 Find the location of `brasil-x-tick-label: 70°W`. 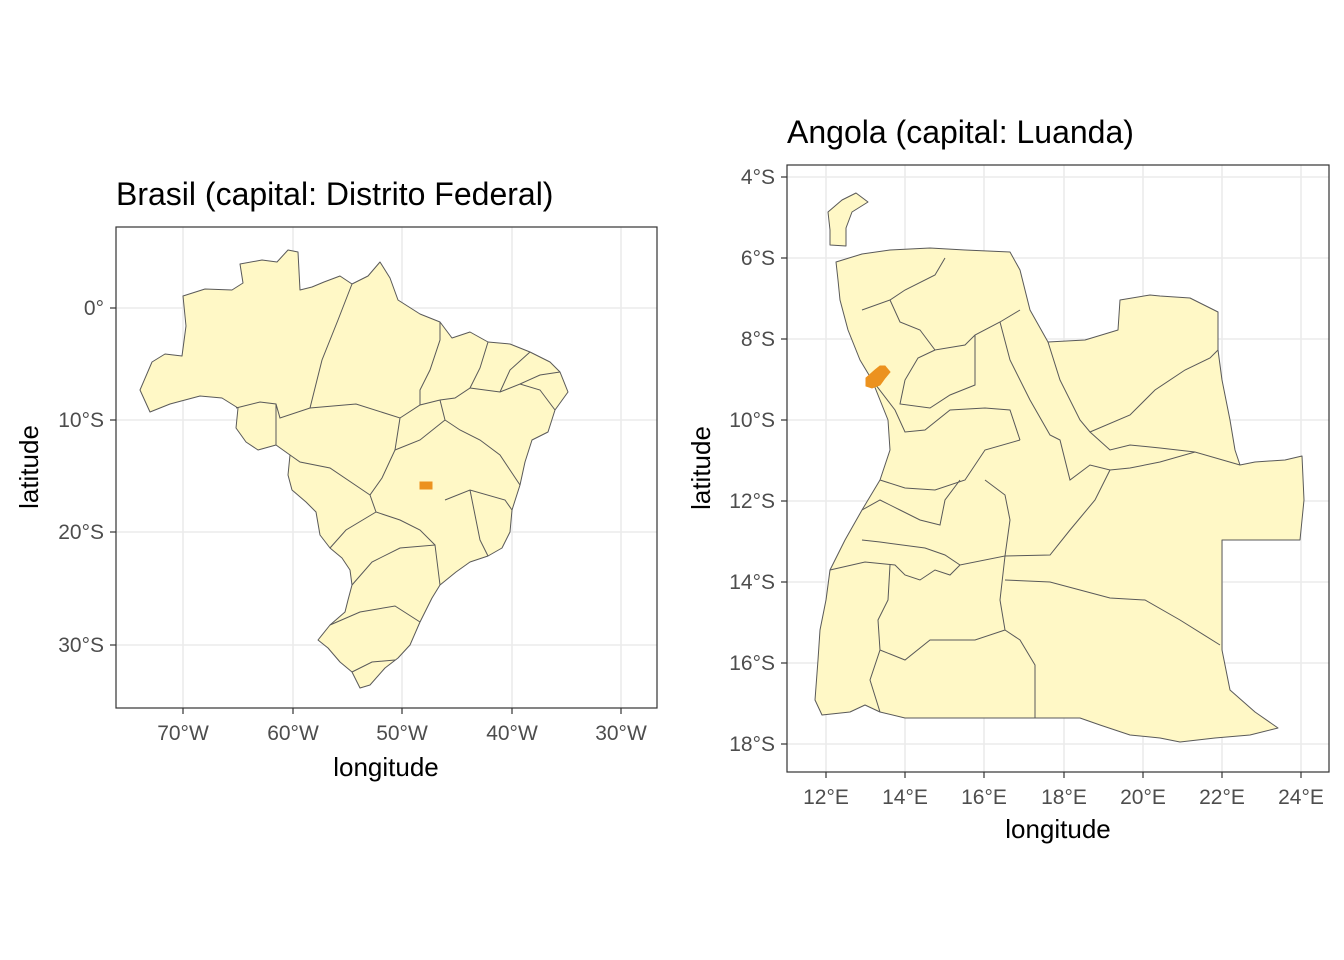

brasil-x-tick-label: 70°W is located at coordinates (183, 733).